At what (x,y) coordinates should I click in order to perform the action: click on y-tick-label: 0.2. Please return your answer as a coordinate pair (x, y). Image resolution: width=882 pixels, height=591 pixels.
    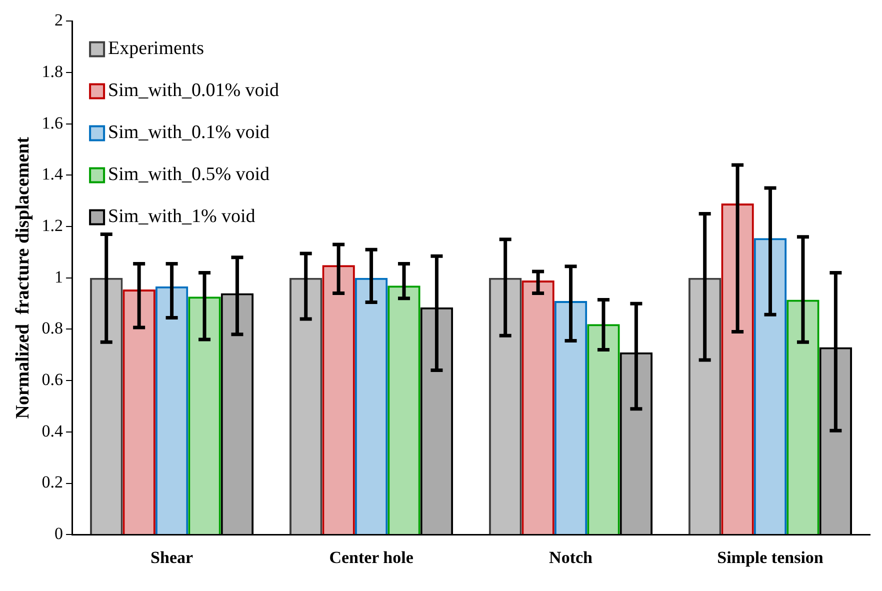
    Looking at the image, I should click on (53, 482).